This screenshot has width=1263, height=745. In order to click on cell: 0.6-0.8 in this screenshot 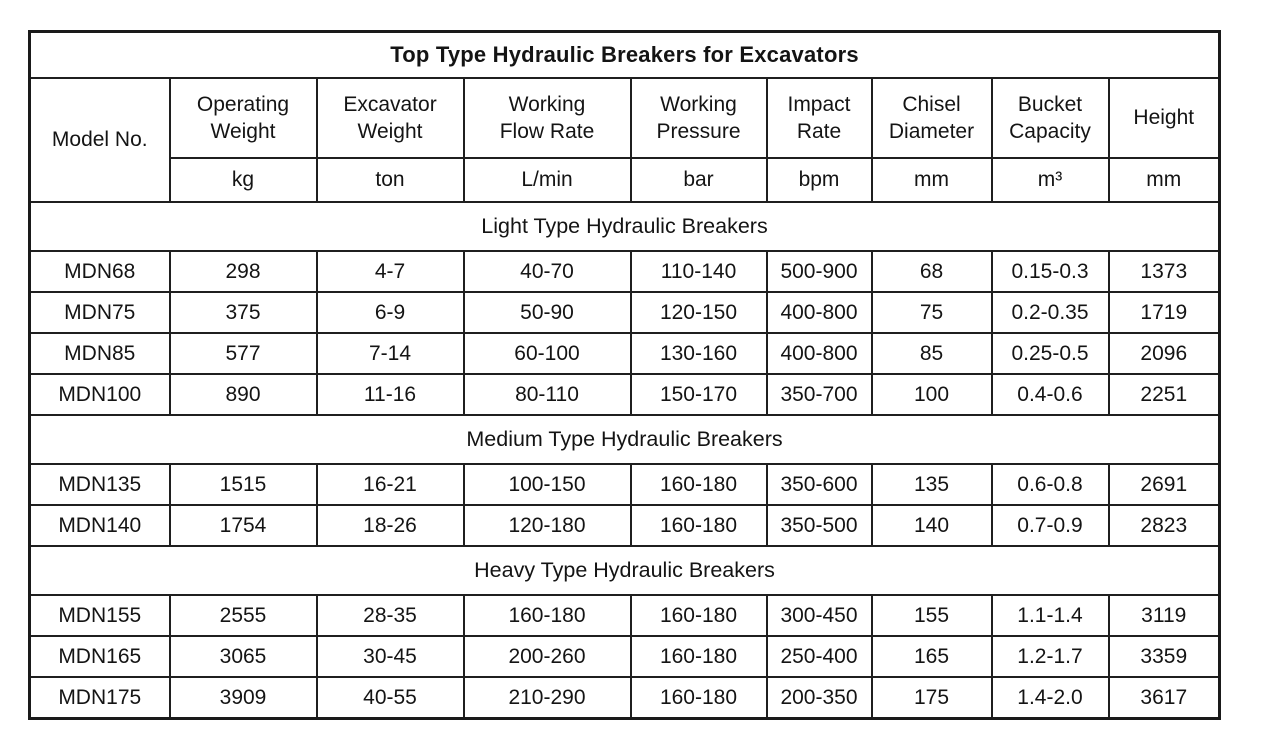, I will do `click(1050, 484)`.